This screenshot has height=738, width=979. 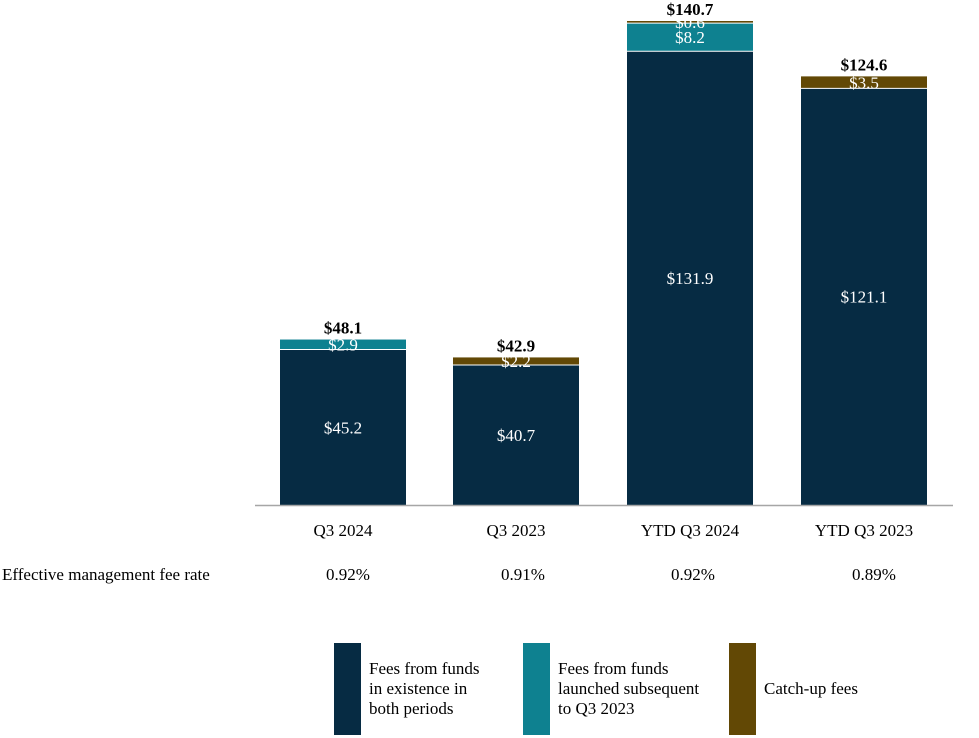 What do you see at coordinates (348, 574) in the screenshot?
I see `fee-rate-q3-2024: 0.92%` at bounding box center [348, 574].